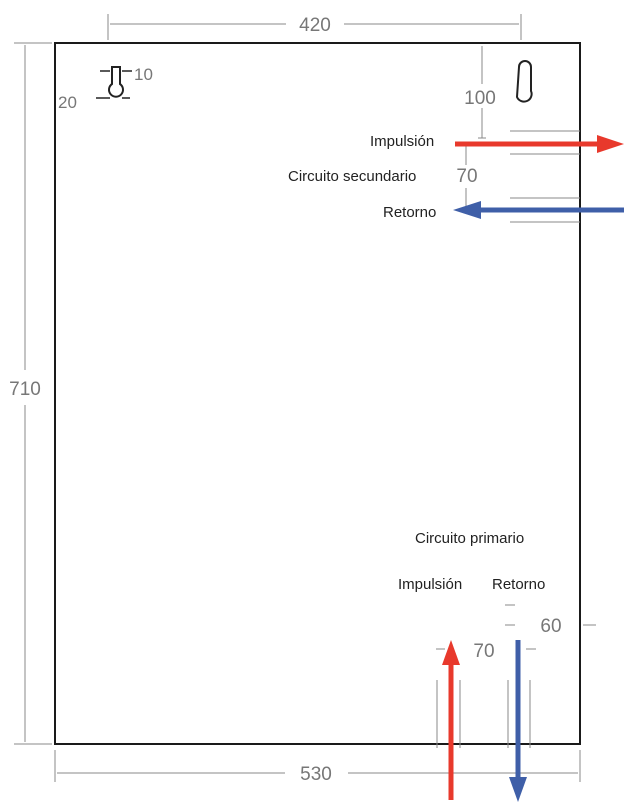 The height and width of the screenshot is (808, 625). I want to click on keyhole-dimension-lines, so click(114, 84).